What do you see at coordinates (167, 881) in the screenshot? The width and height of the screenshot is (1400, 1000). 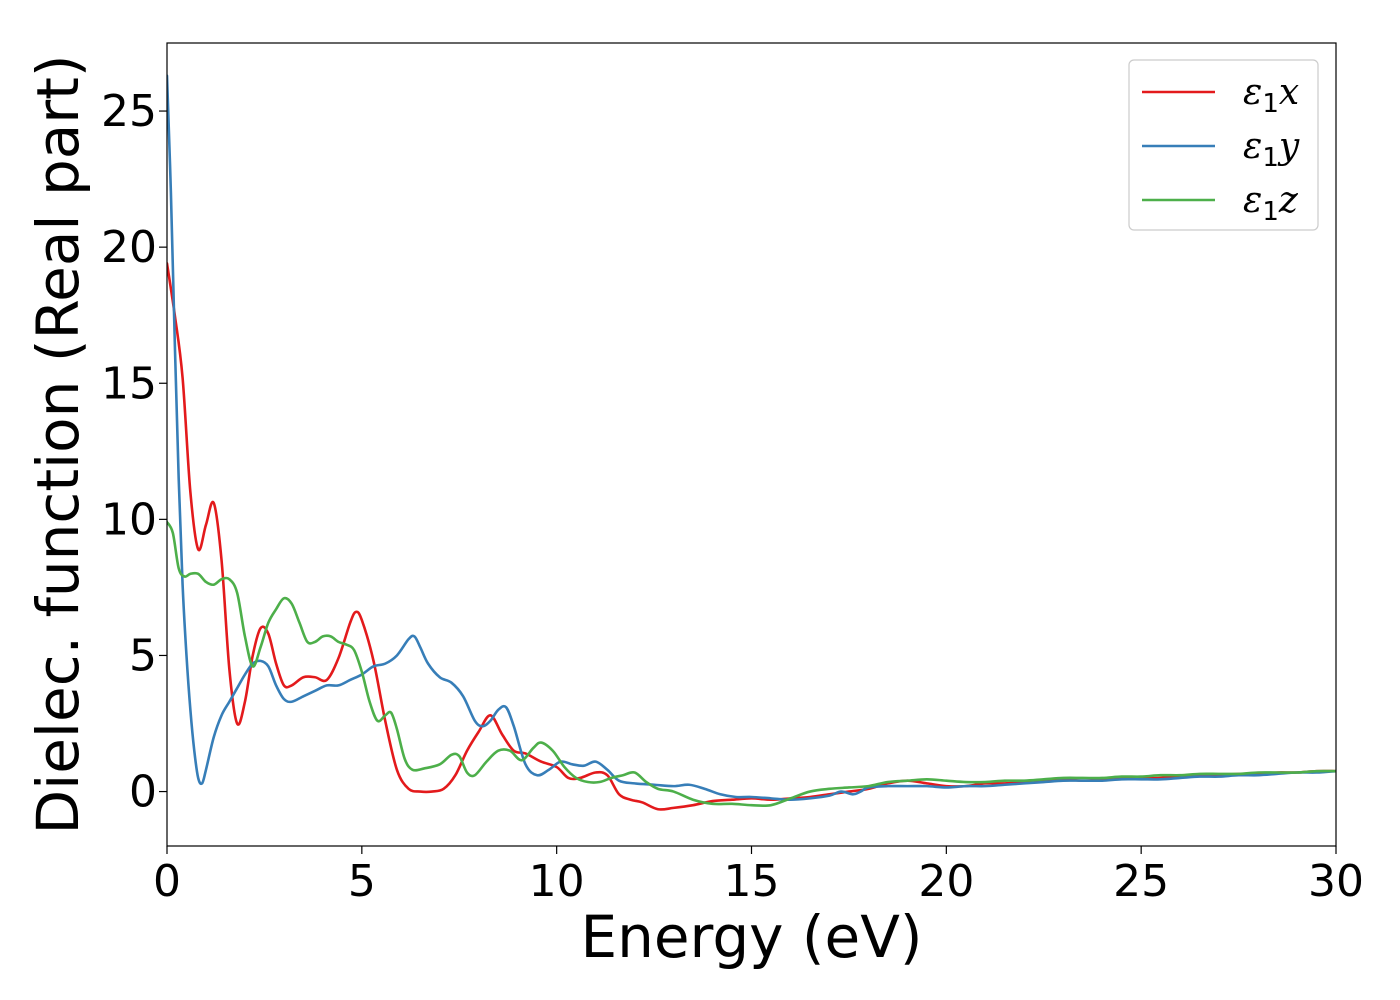 I see `x-tick-label: 0` at bounding box center [167, 881].